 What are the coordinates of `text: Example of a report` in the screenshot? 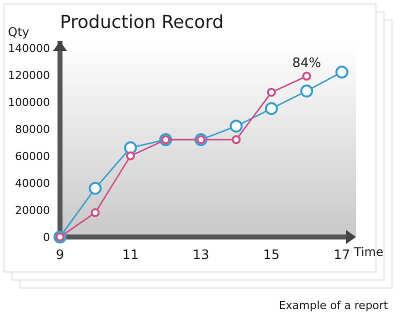 It's located at (333, 305).